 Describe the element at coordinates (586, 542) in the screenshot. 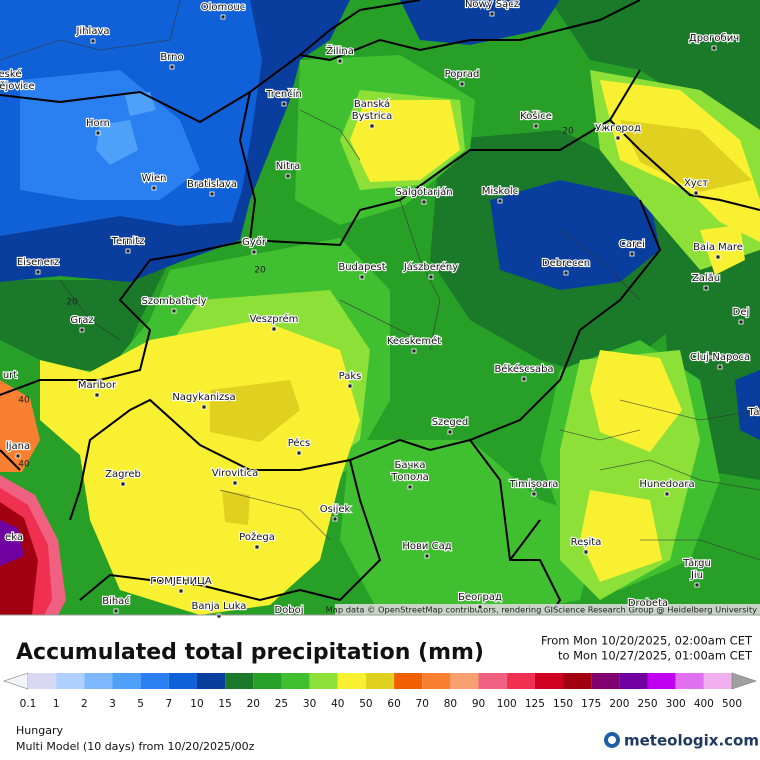

I see `city-label: Reșita` at that location.